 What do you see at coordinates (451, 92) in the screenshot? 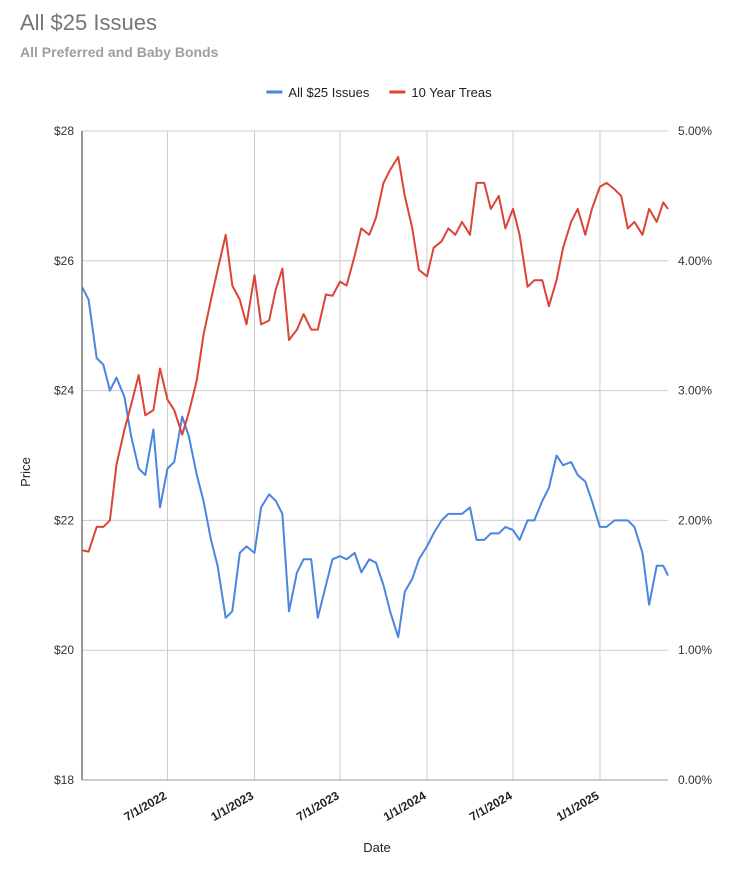
I see `legend-label: 10 Year Treas` at bounding box center [451, 92].